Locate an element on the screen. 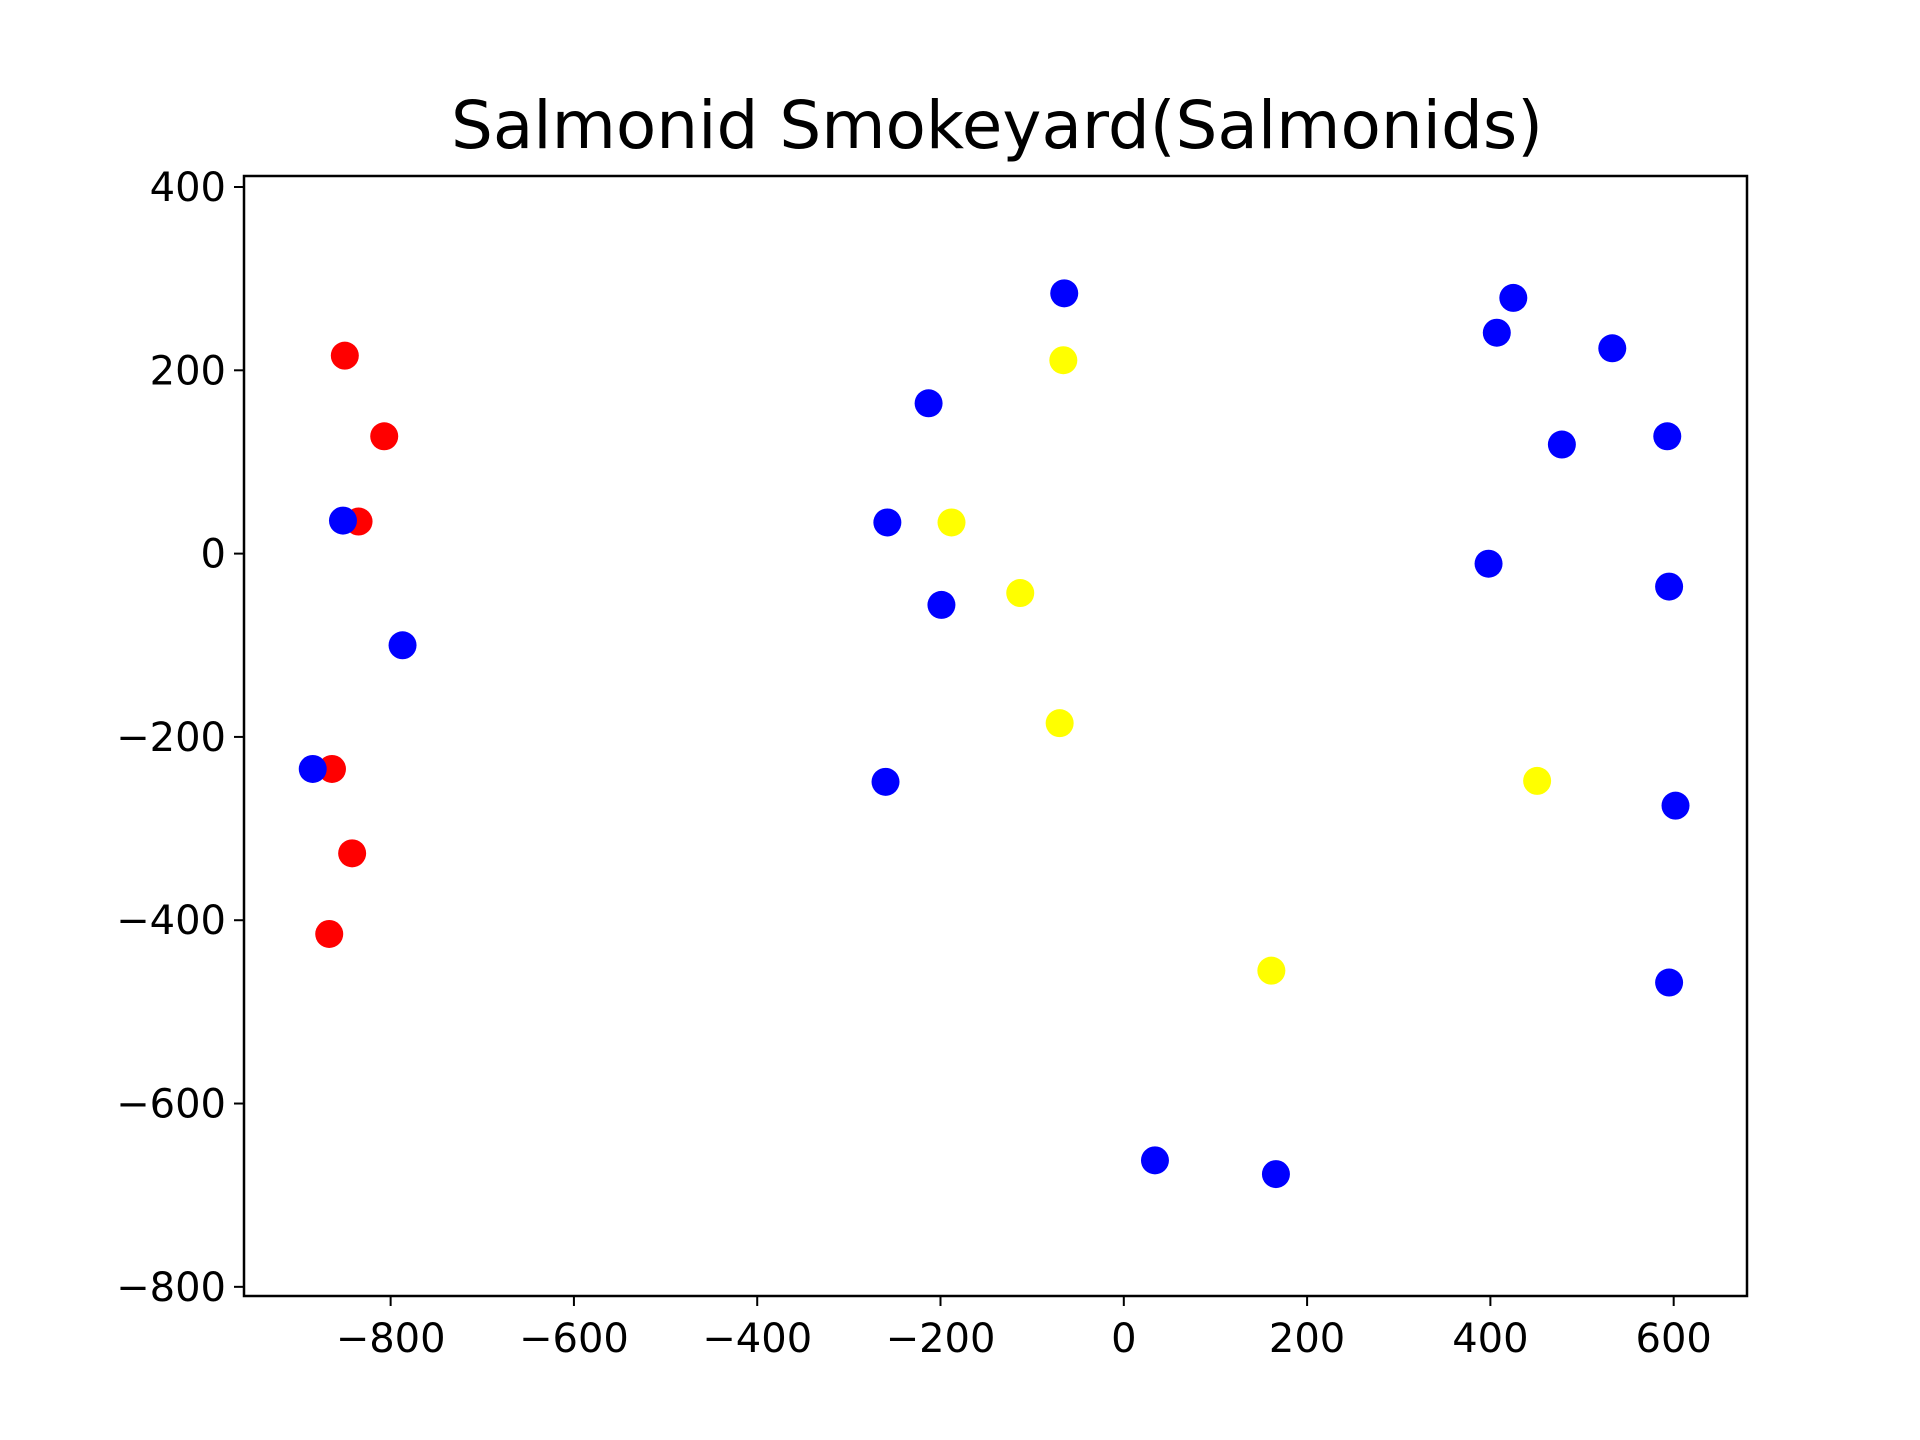 The height and width of the screenshot is (1440, 1920). x-tick-label: −600 is located at coordinates (574, 1339).